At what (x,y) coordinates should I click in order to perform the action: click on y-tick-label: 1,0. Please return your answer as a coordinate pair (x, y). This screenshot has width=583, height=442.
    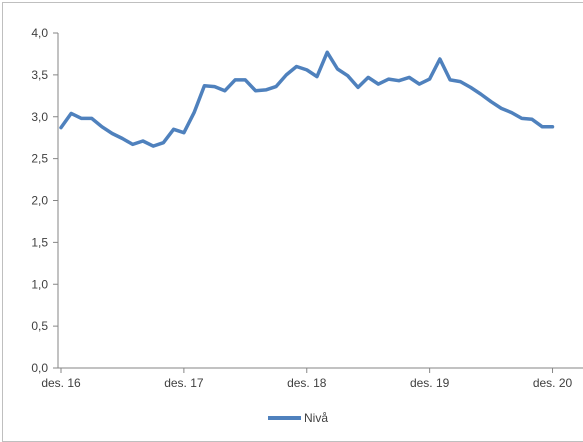
    Looking at the image, I should click on (39, 284).